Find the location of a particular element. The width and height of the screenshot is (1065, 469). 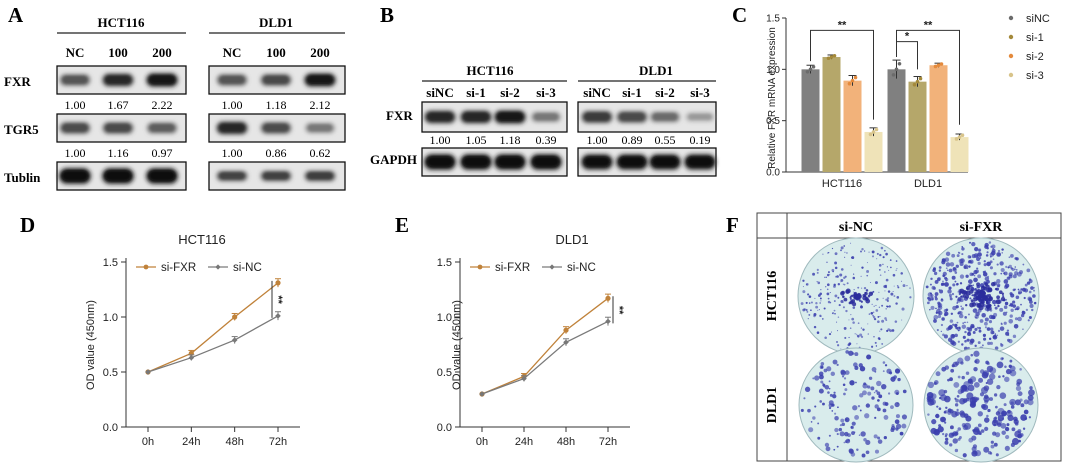

panel-b-row-label-gapdh: GAPDH is located at coordinates (393, 159).